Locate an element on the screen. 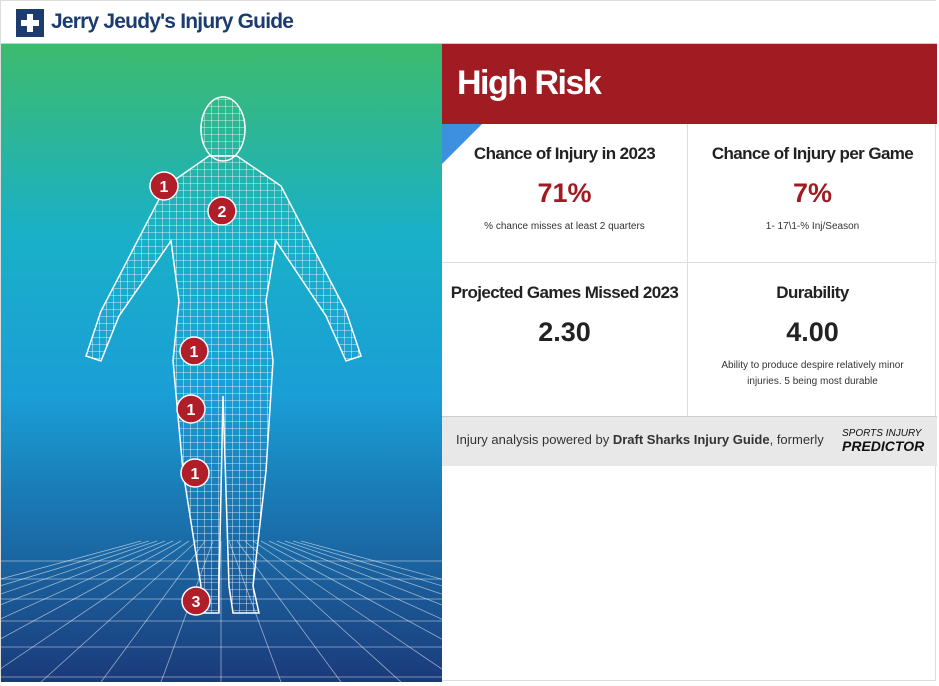 The width and height of the screenshot is (939, 686). logo-bottom: PREDICTOR is located at coordinates (883, 446).